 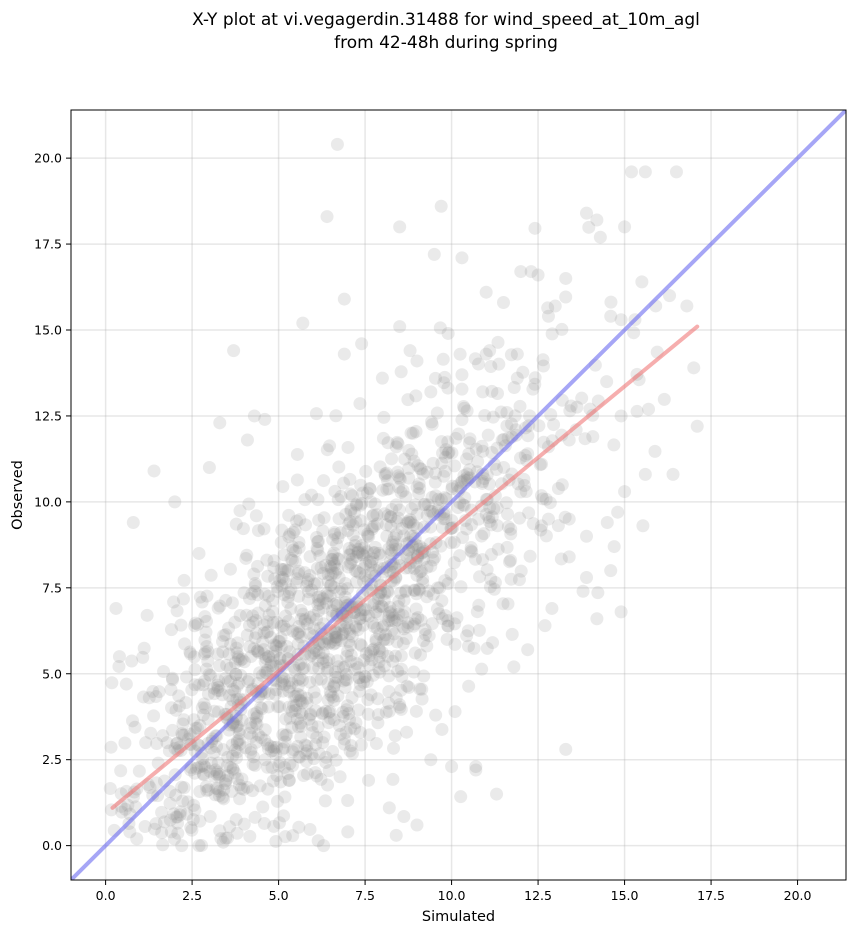 I want to click on y-tick-label: 15.0, so click(x=48, y=330).